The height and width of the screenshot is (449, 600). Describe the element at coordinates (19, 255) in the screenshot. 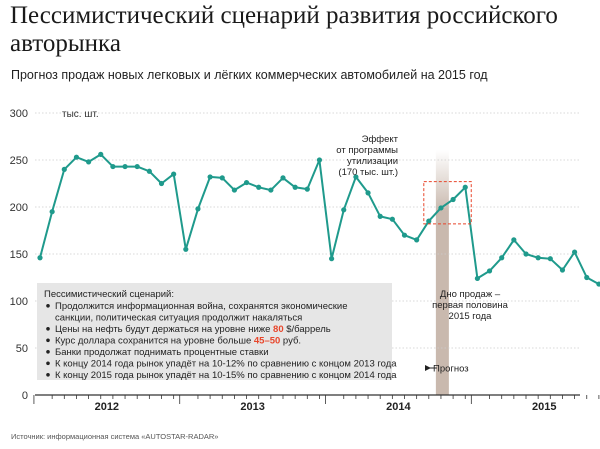

I see `y-tick-label: 150` at that location.